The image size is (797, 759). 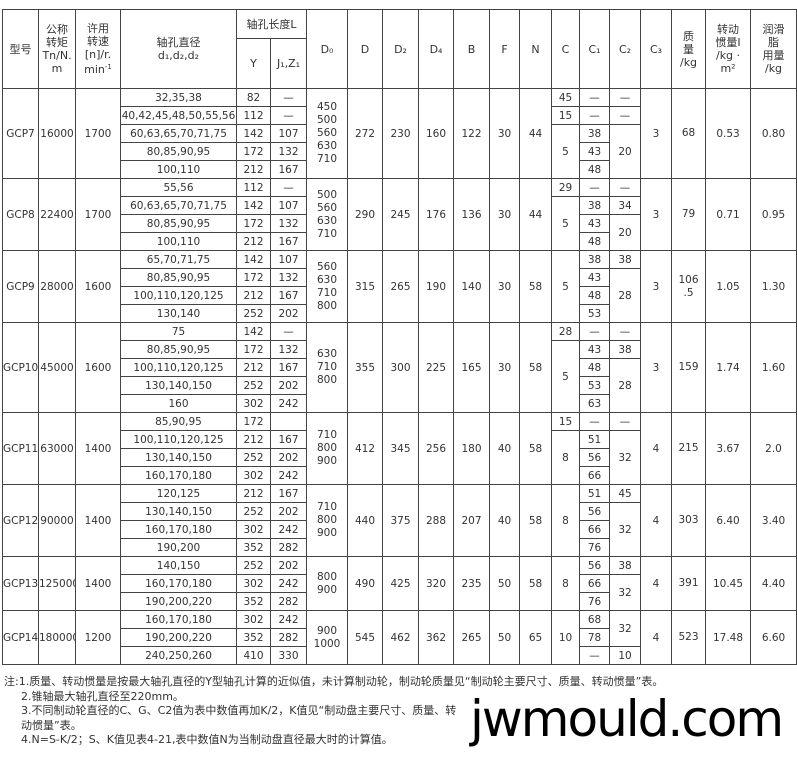 I want to click on c2-cell: 32, so click(x=625, y=529).